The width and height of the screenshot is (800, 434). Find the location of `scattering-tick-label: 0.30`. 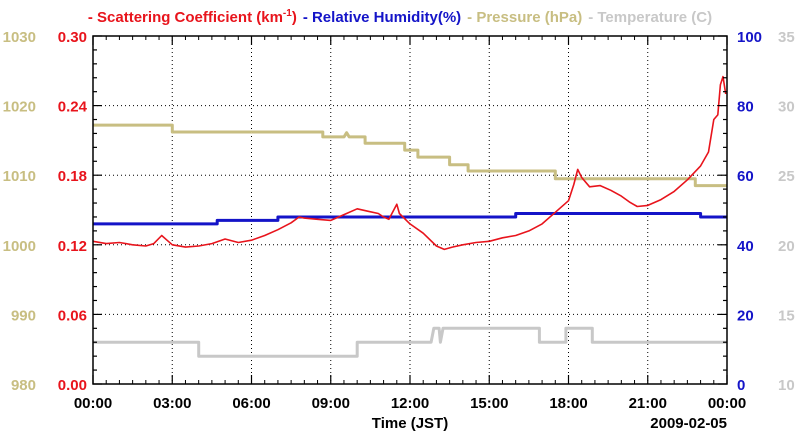

scattering-tick-label: 0.30 is located at coordinates (72, 37).